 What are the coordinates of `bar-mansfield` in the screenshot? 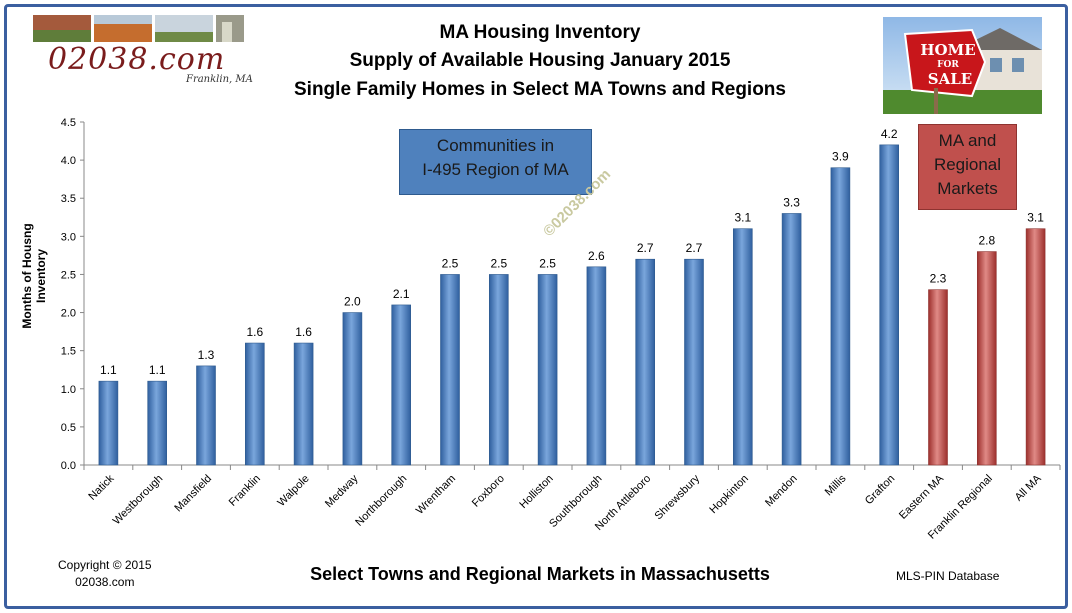 It's located at (206, 415).